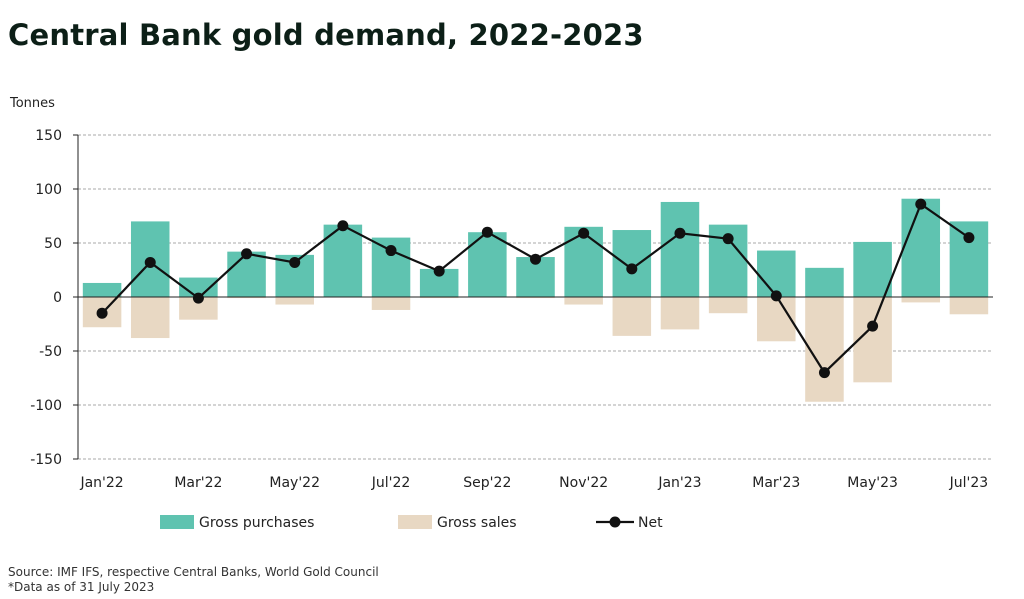  Describe the element at coordinates (969, 483) in the screenshot. I see `x-tick-label: Jul'23` at that location.